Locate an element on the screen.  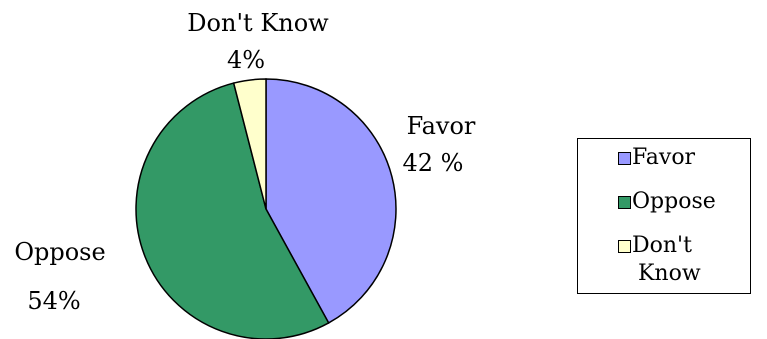
legend-item-dontknow-line2: Know is located at coordinates (669, 273).